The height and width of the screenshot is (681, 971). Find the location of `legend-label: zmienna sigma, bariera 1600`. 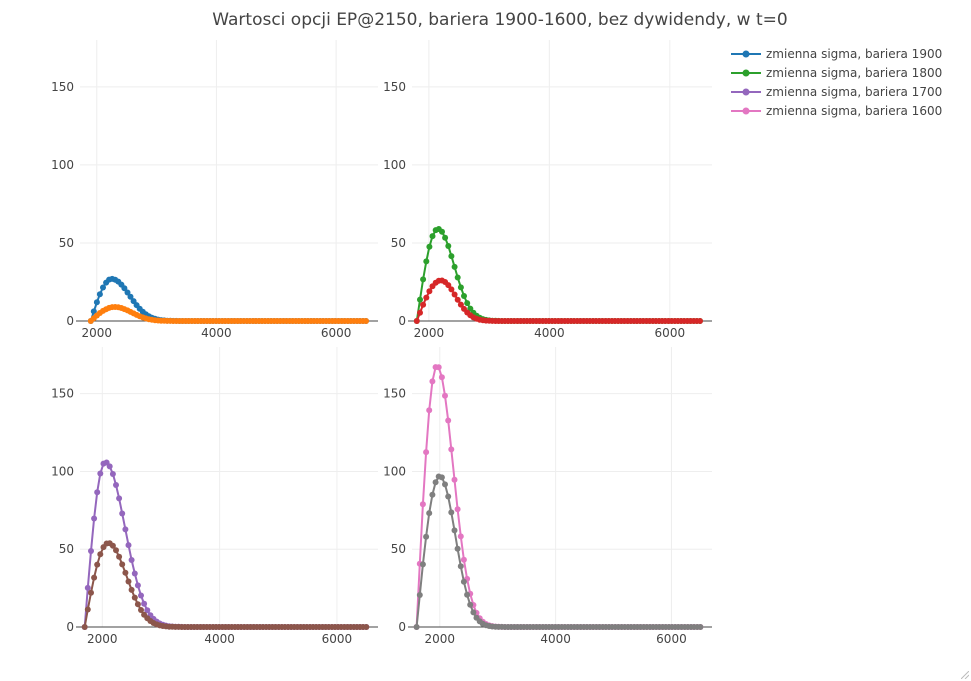

legend-label: zmienna sigma, bariera 1600 is located at coordinates (854, 111).